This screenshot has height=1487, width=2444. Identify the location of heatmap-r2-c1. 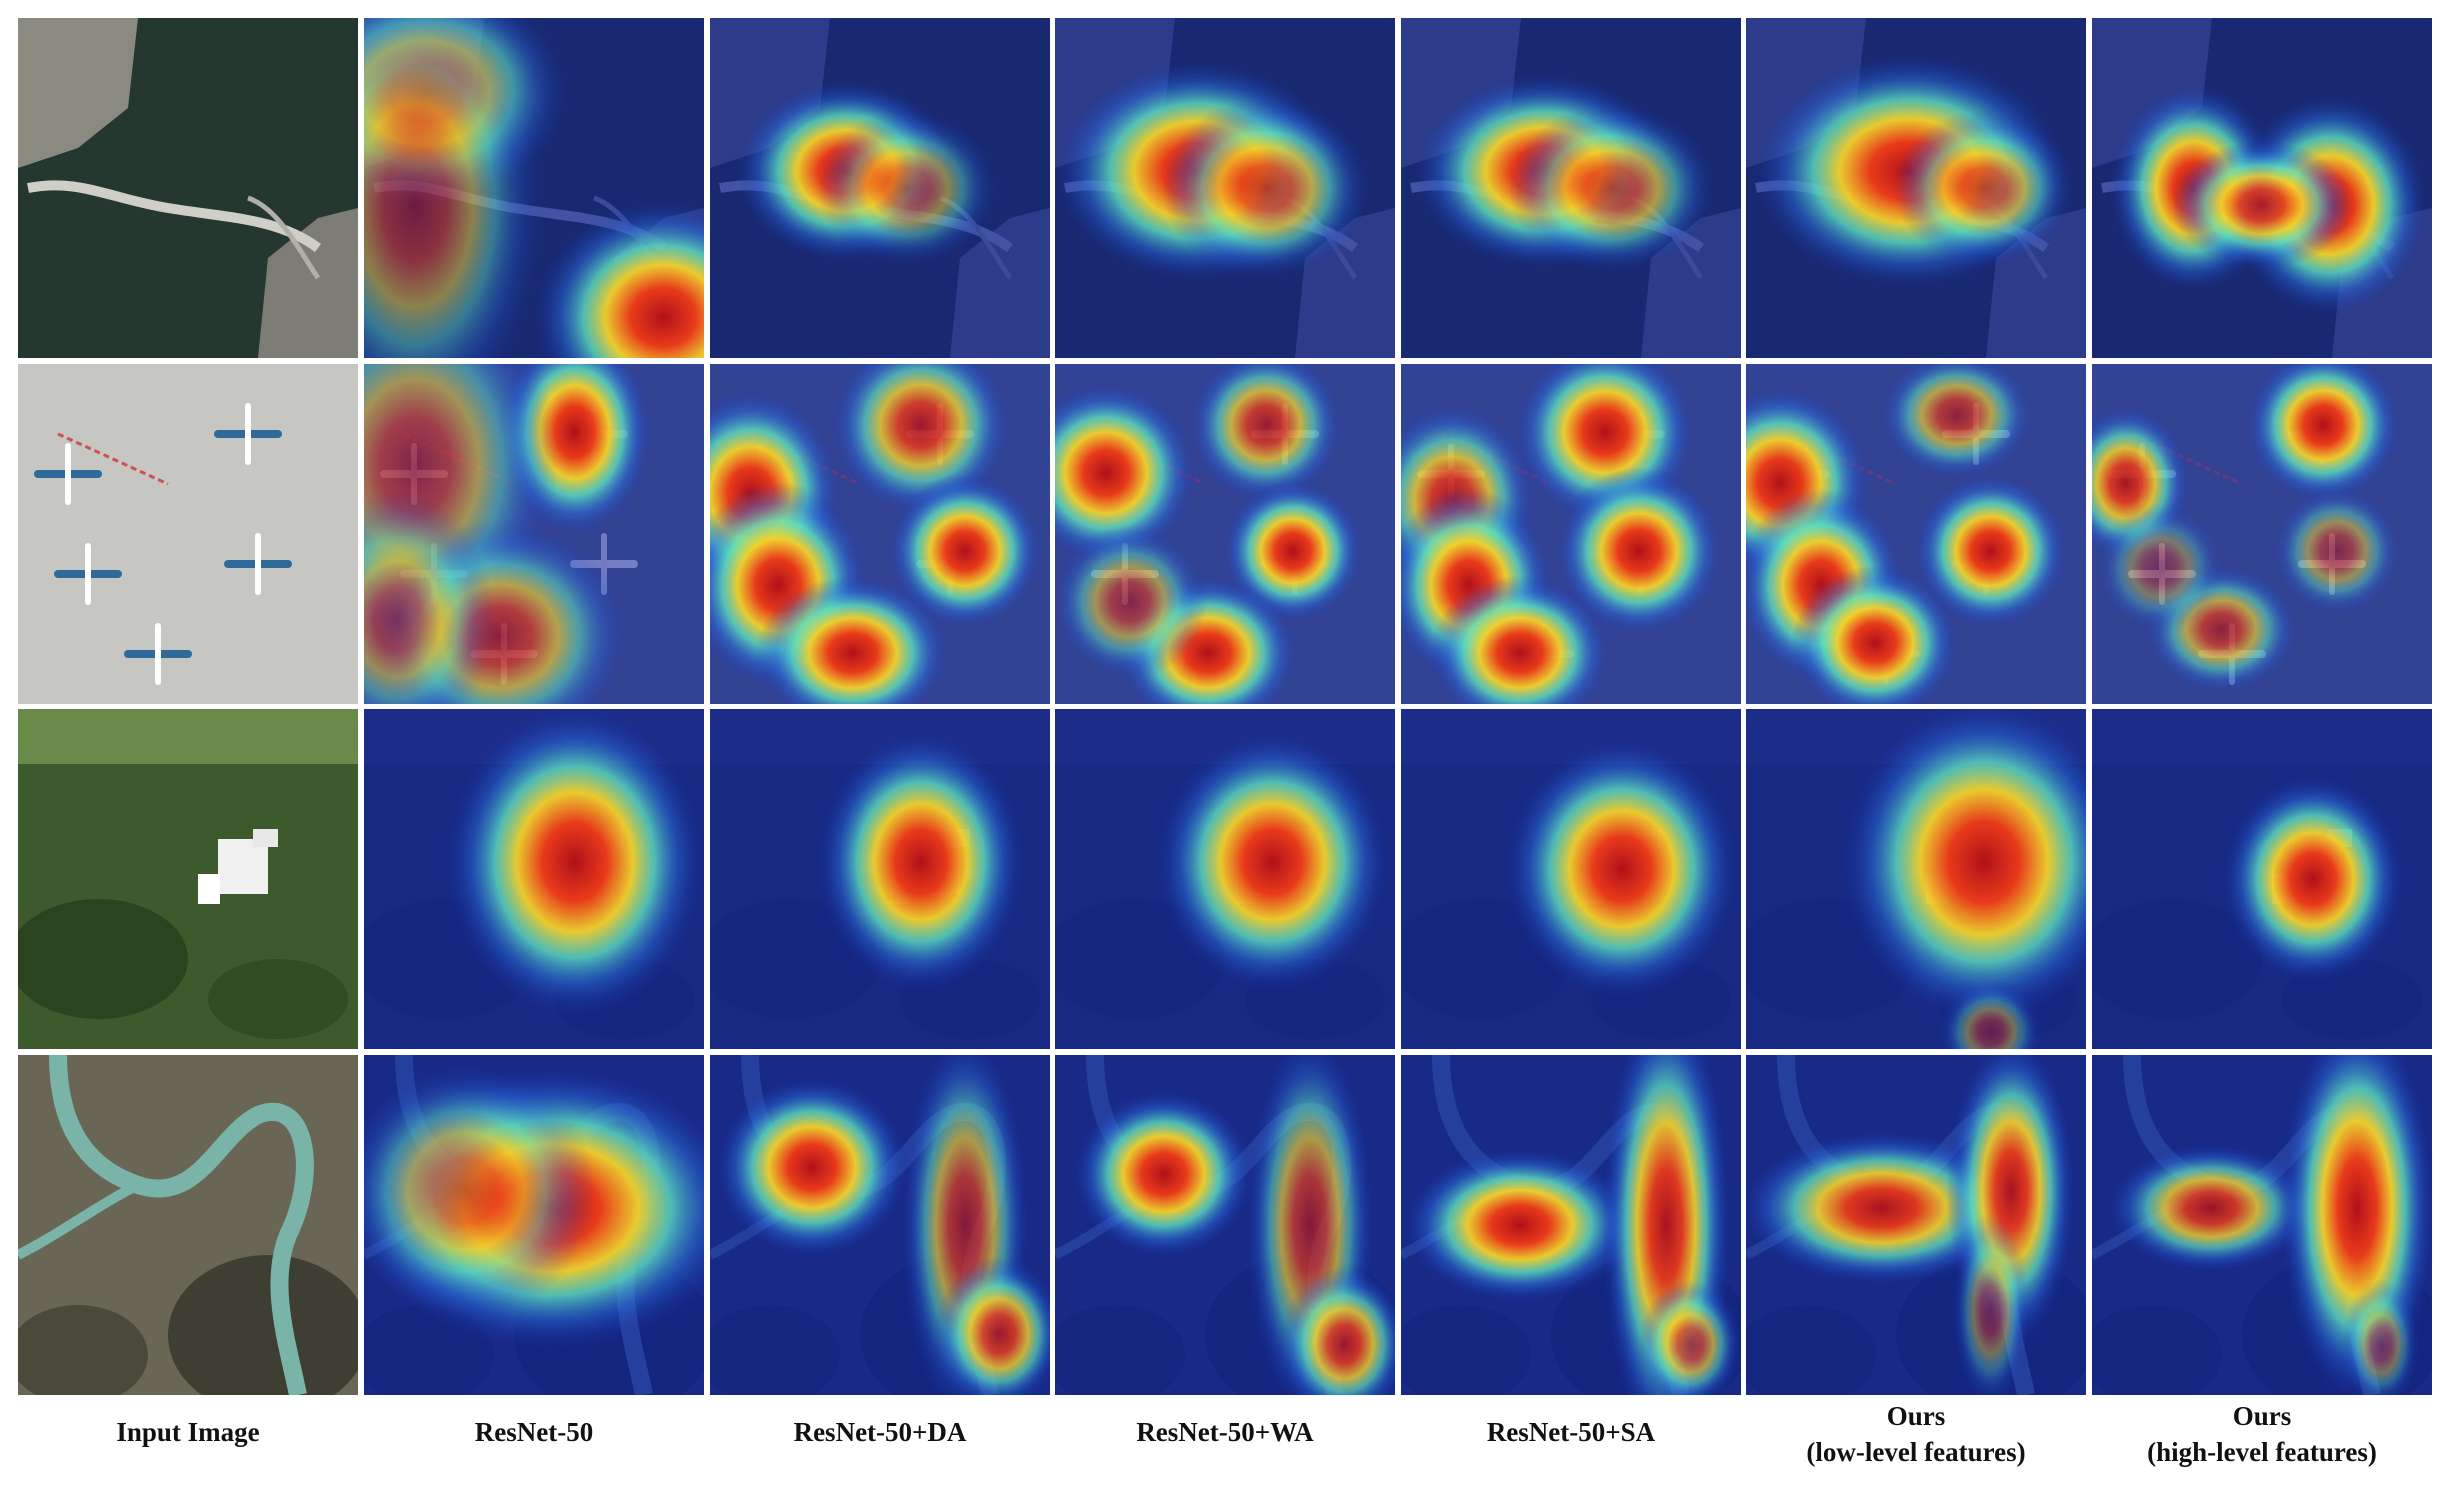
(534, 534).